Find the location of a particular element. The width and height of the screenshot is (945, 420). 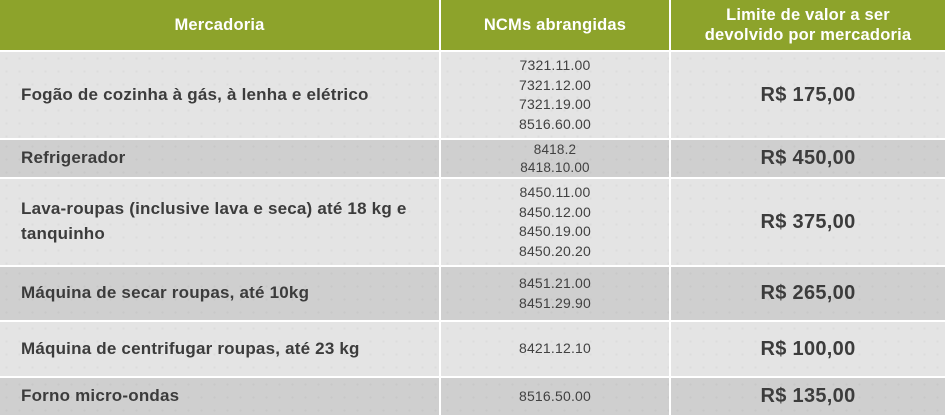

table-row-forno-micro-ondas: Forno micro-ondas 8516.50.00 R$ 135,00 is located at coordinates (472, 396).